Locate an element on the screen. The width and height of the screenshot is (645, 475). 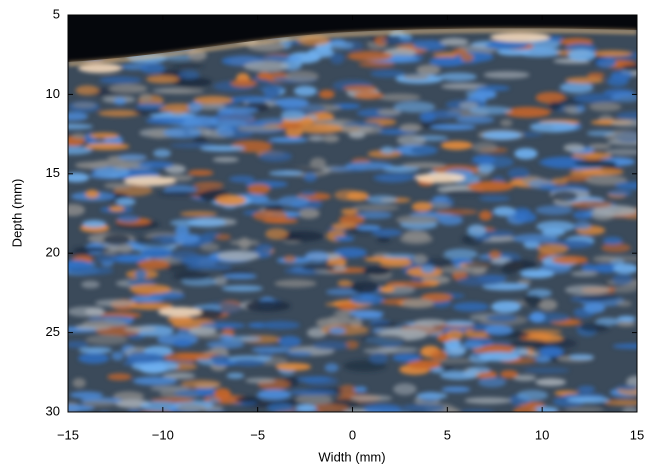
surface-line is located at coordinates (352, 47).